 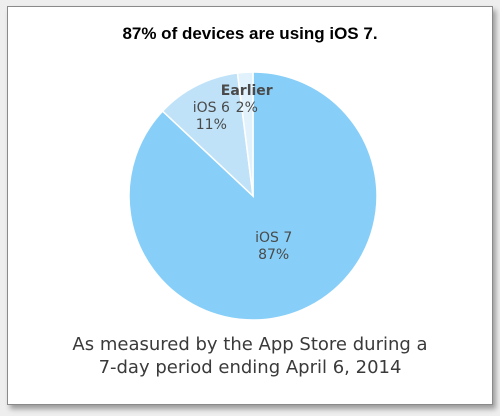 I want to click on slice-value-ios-7: 87%, so click(x=273, y=255).